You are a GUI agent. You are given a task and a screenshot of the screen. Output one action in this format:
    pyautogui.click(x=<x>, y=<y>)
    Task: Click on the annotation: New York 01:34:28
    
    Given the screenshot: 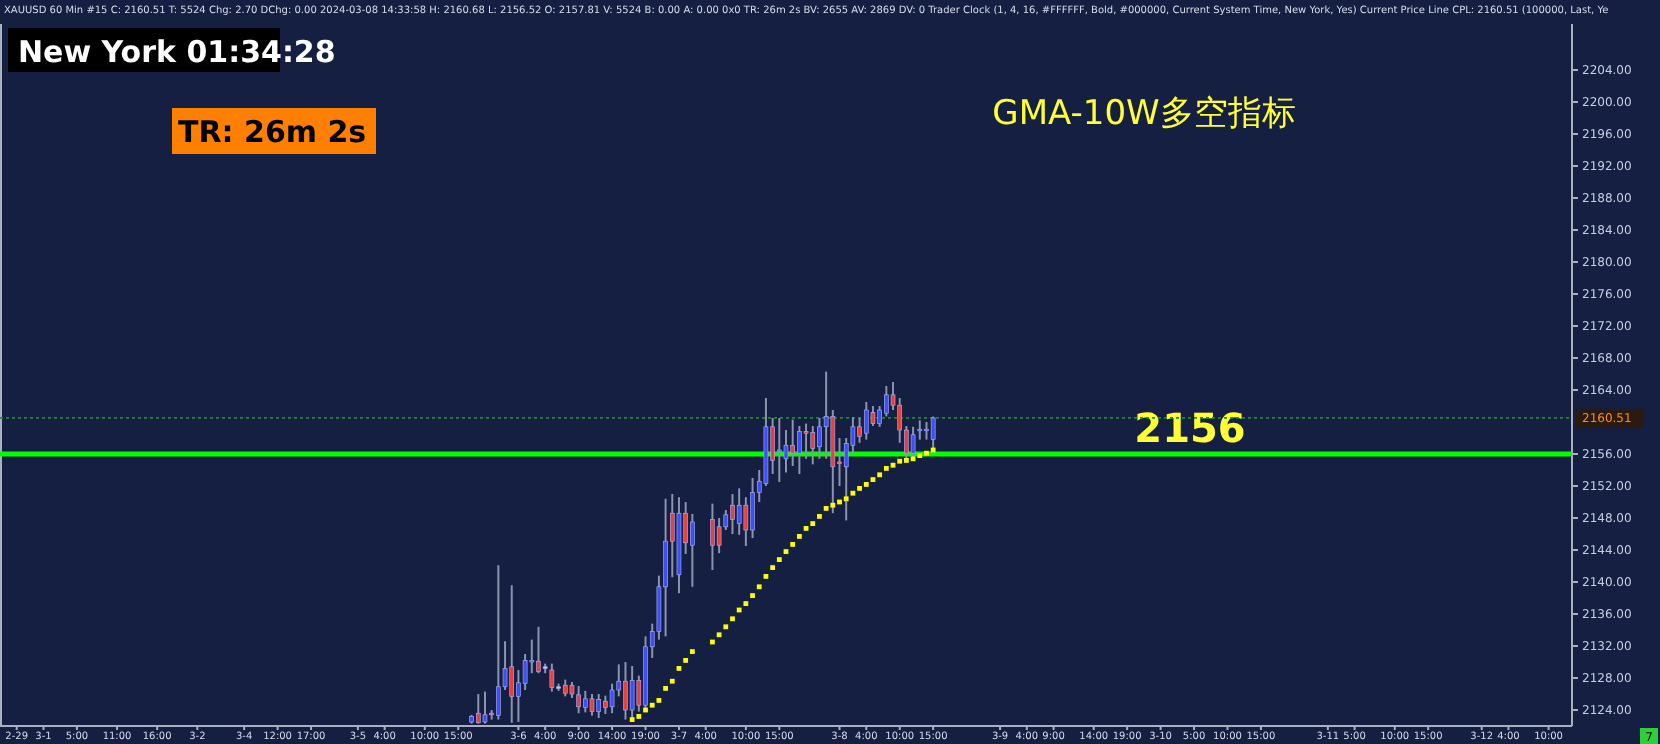 What is the action you would take?
    pyautogui.click(x=177, y=52)
    